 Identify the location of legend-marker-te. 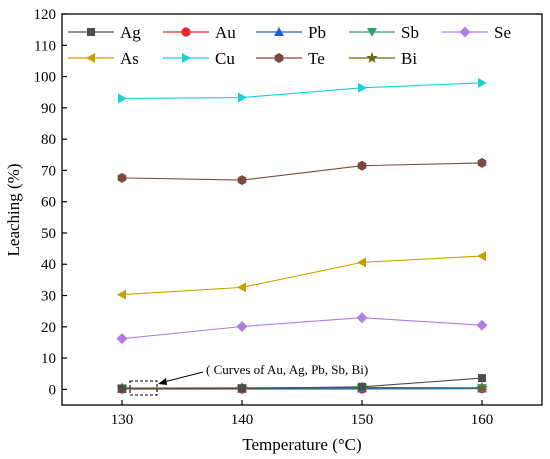
(279, 58).